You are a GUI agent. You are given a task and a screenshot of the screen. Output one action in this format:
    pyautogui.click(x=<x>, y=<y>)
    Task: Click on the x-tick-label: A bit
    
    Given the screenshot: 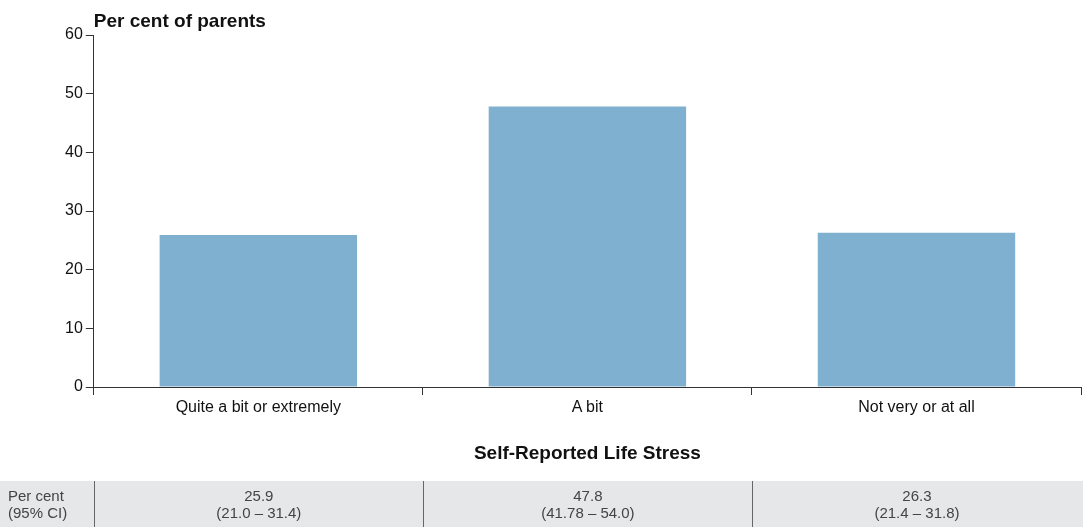 What is the action you would take?
    pyautogui.click(x=587, y=407)
    